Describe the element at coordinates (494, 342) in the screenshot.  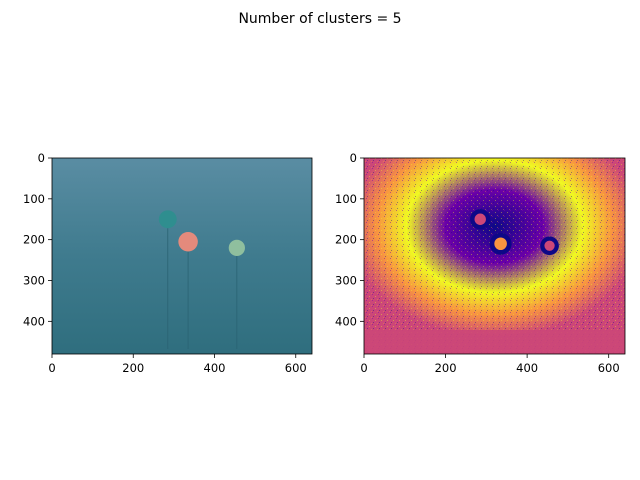
I see `clustered-image-floor` at that location.